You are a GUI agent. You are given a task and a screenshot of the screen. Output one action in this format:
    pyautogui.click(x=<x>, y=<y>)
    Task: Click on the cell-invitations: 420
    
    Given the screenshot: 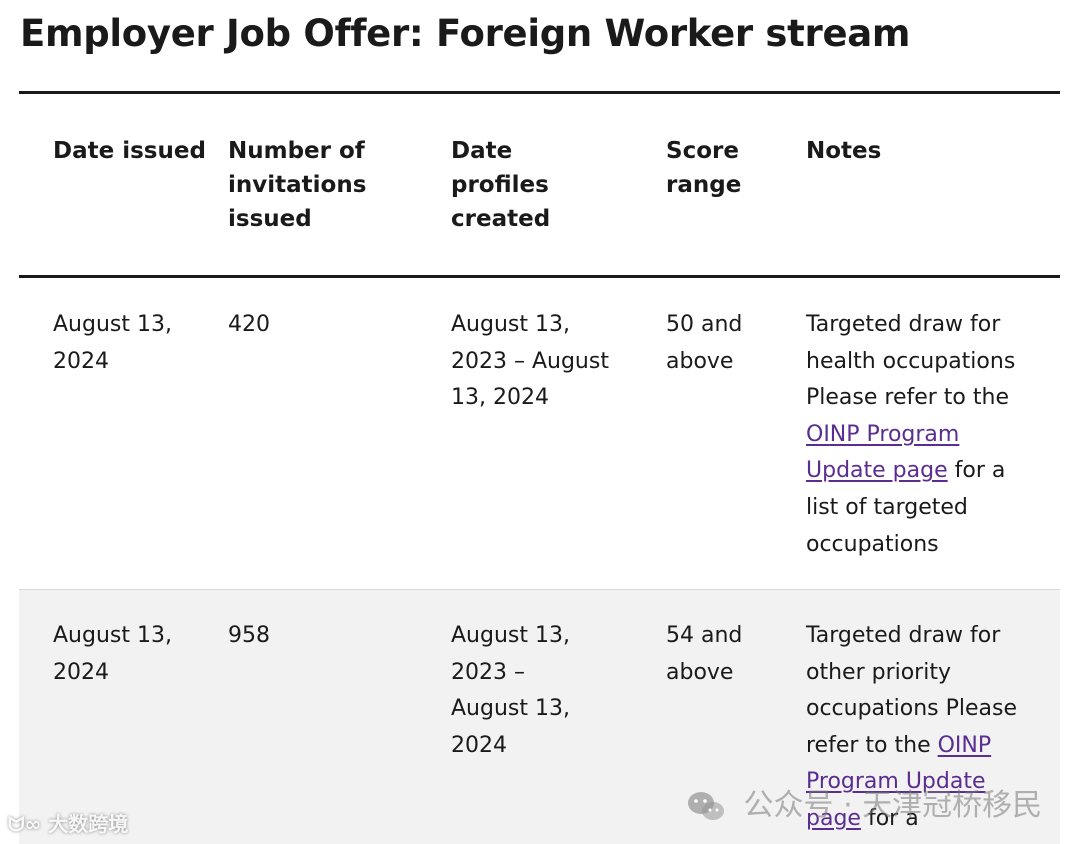 What is the action you would take?
    pyautogui.click(x=249, y=324)
    